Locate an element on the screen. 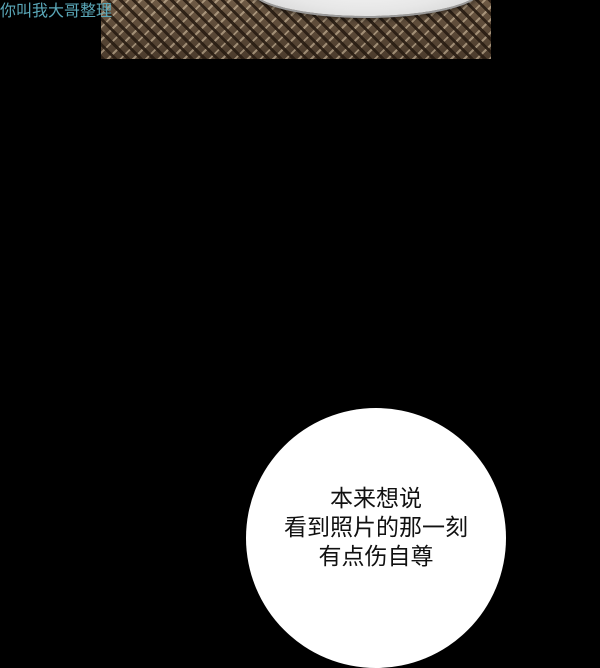 The height and width of the screenshot is (668, 600). speech-line-1: 本来想说 is located at coordinates (376, 499).